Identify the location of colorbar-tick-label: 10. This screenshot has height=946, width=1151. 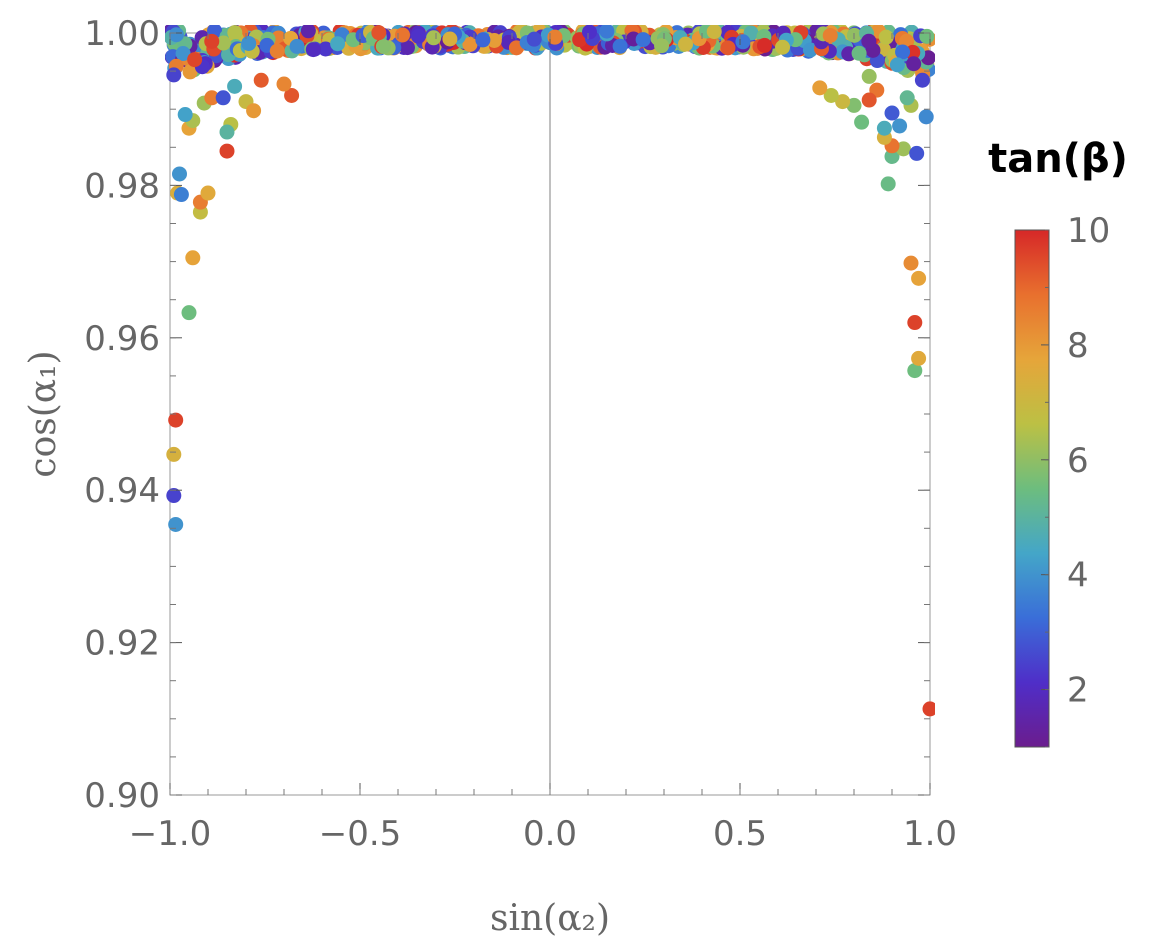
(1088, 231).